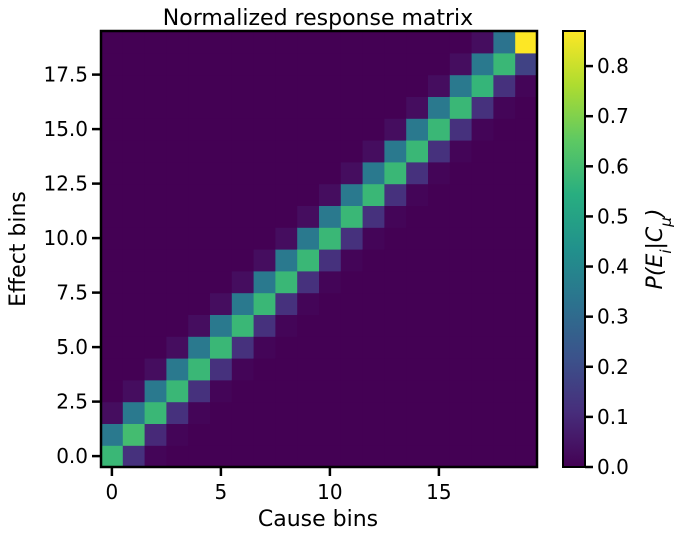 The image size is (678, 537). Describe the element at coordinates (613, 116) in the screenshot. I see `tick-label: 0.7` at that location.